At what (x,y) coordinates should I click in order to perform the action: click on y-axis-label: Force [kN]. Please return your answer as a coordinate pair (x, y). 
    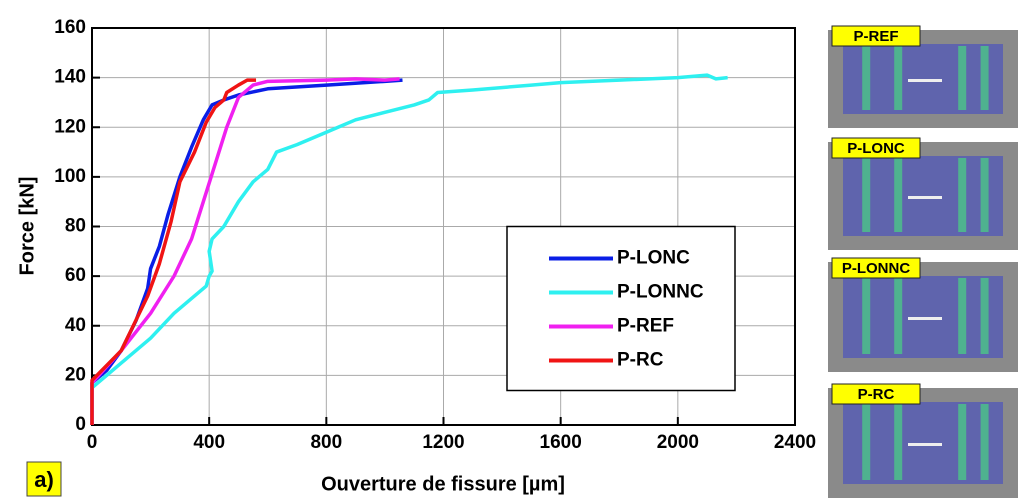
    Looking at the image, I should click on (27, 226).